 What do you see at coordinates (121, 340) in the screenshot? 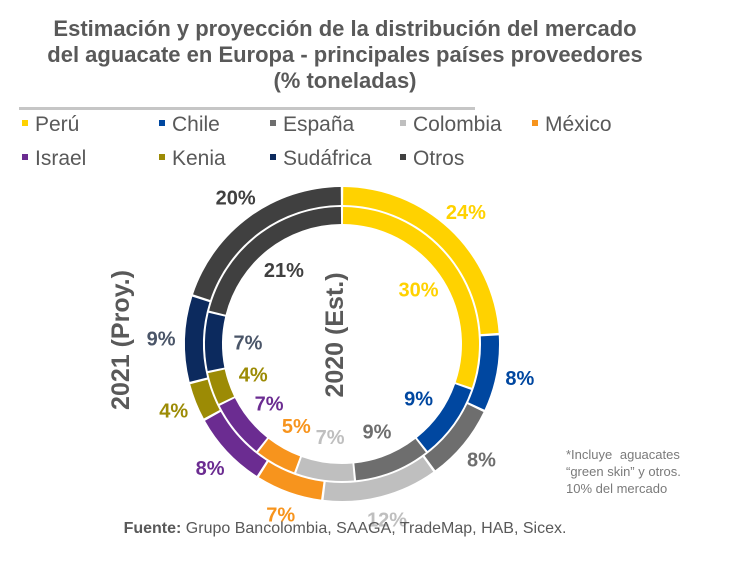
I see `outer-ring-title: 2021 (Proy.)` at bounding box center [121, 340].